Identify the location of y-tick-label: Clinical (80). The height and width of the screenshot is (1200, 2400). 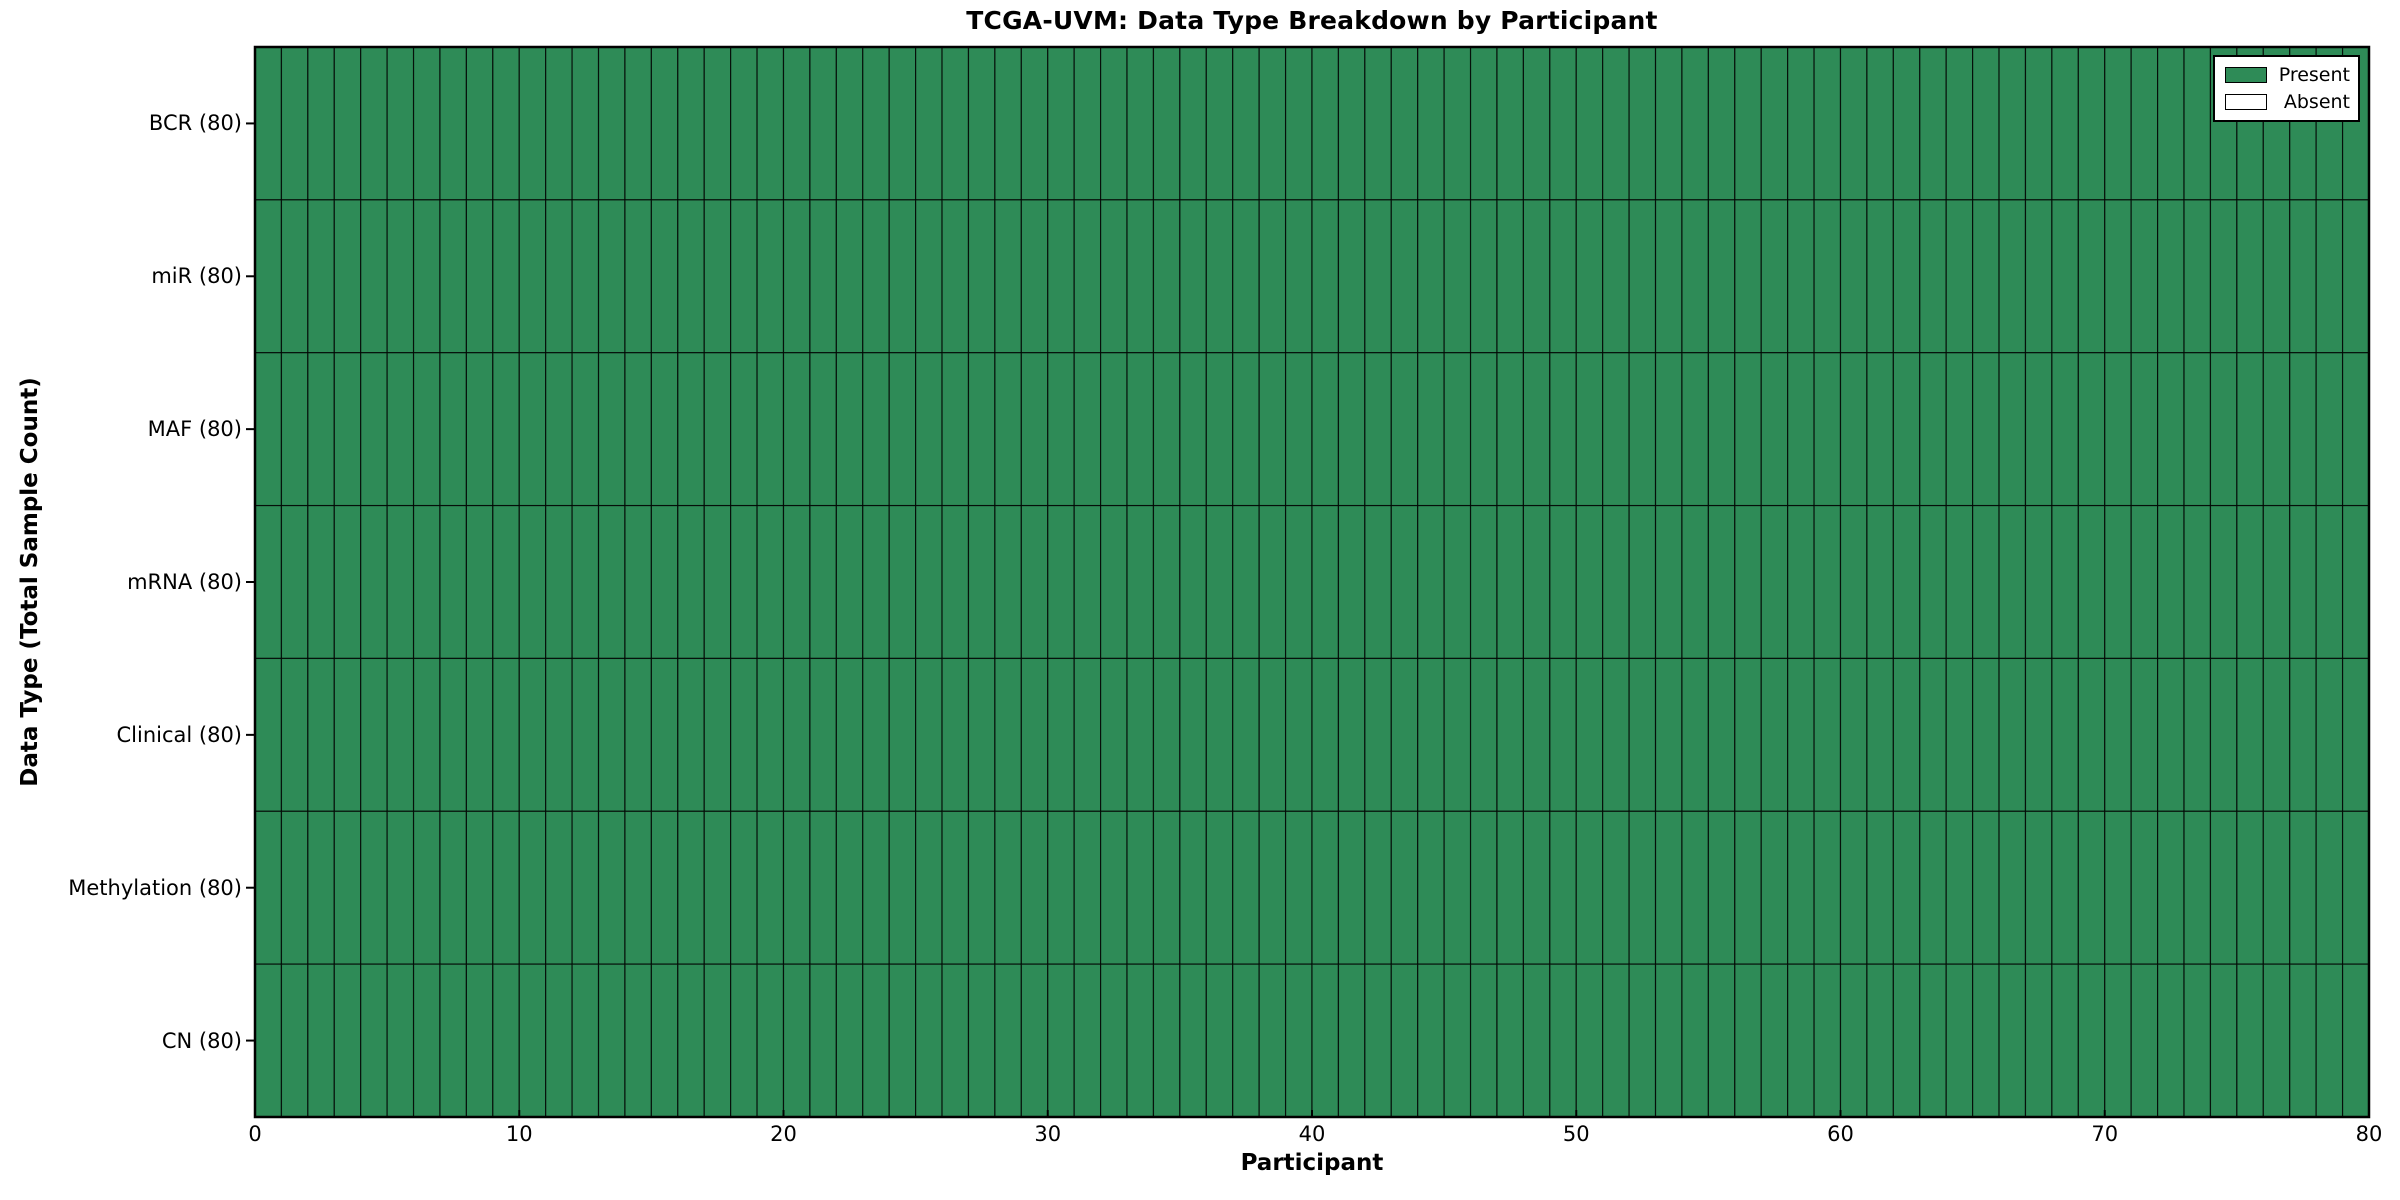
(179, 734).